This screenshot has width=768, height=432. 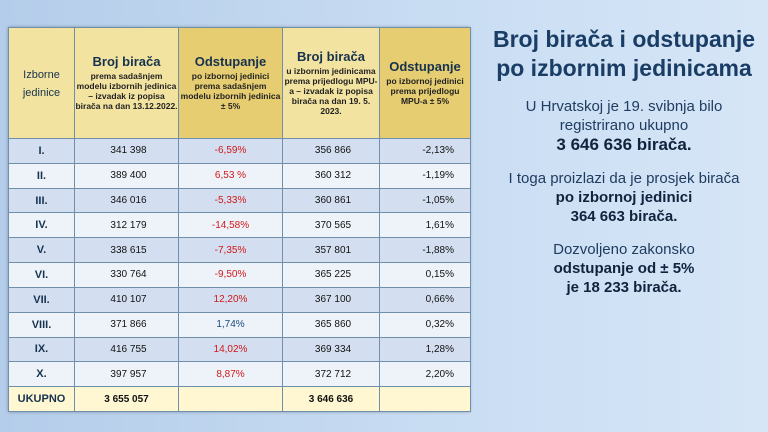 What do you see at coordinates (230, 200) in the screenshot?
I see `deviation-current-cell: -5,33%` at bounding box center [230, 200].